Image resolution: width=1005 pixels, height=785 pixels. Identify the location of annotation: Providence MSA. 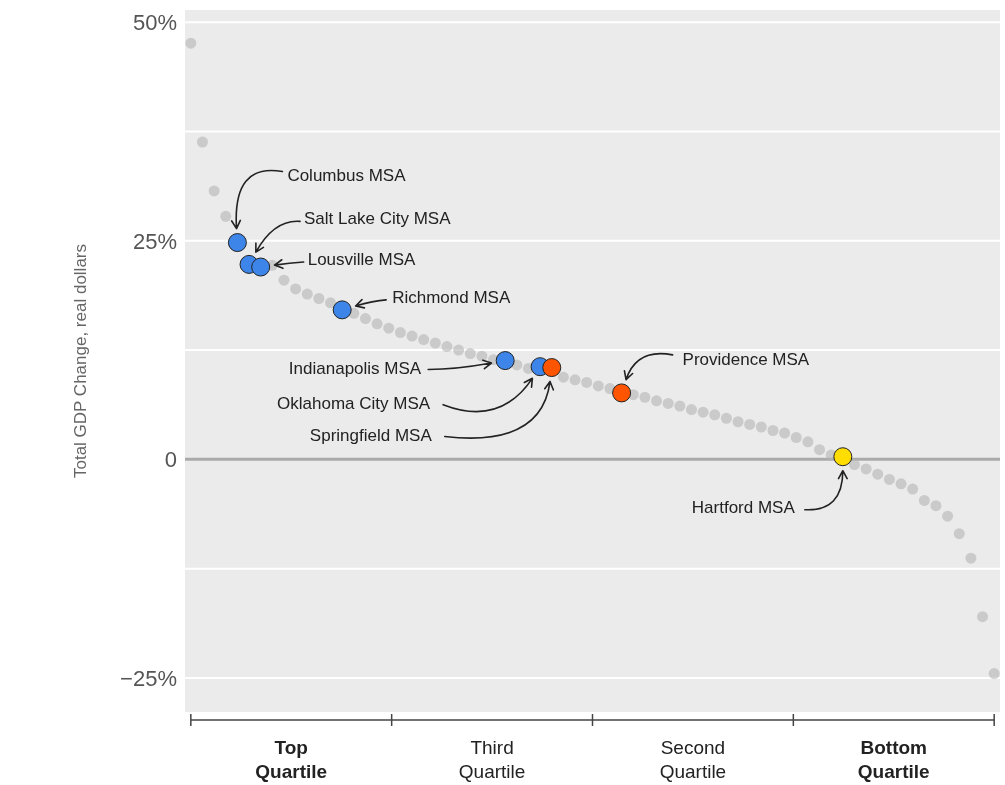
(746, 360).